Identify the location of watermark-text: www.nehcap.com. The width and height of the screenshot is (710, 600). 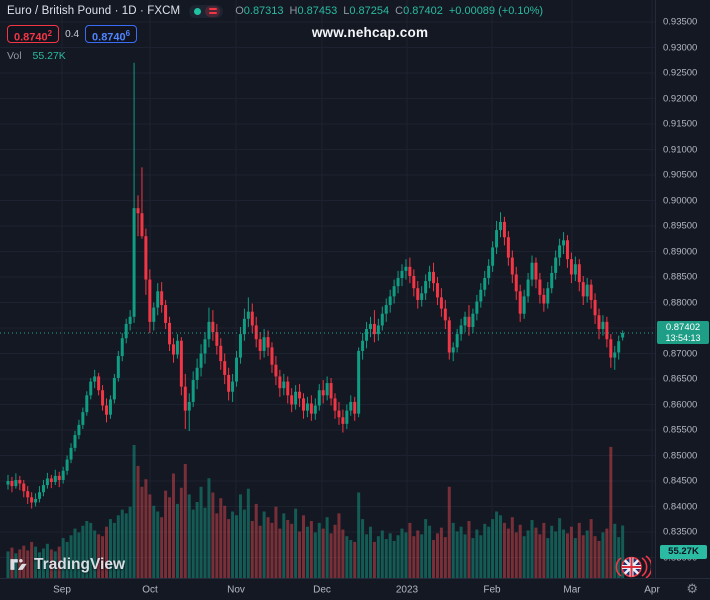
(370, 32).